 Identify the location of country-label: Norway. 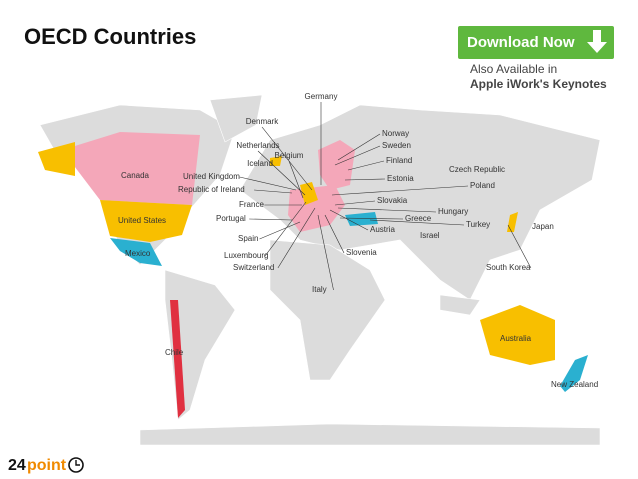
(395, 133).